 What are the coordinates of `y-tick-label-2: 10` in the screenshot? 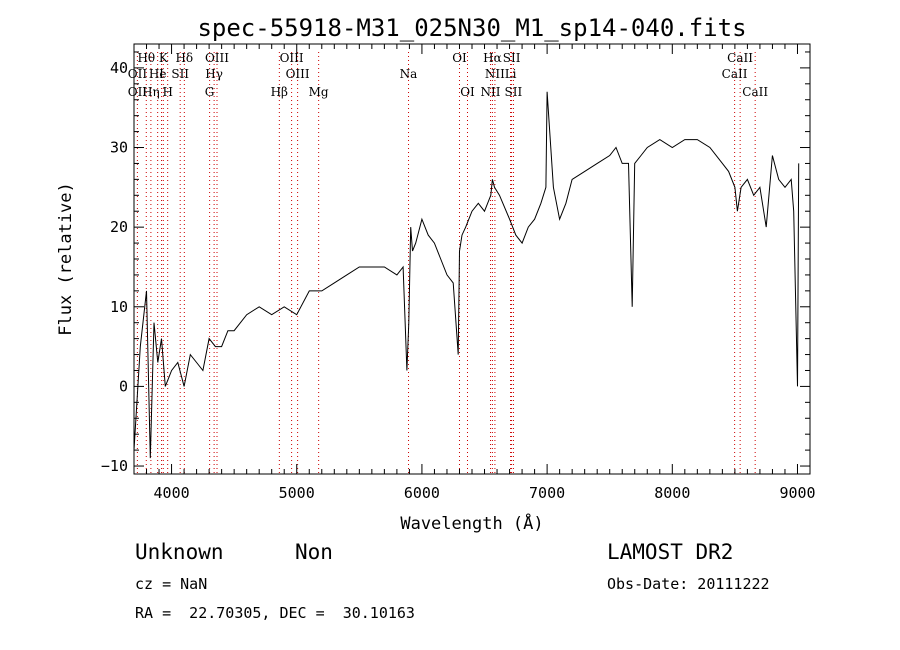 It's located at (119, 307).